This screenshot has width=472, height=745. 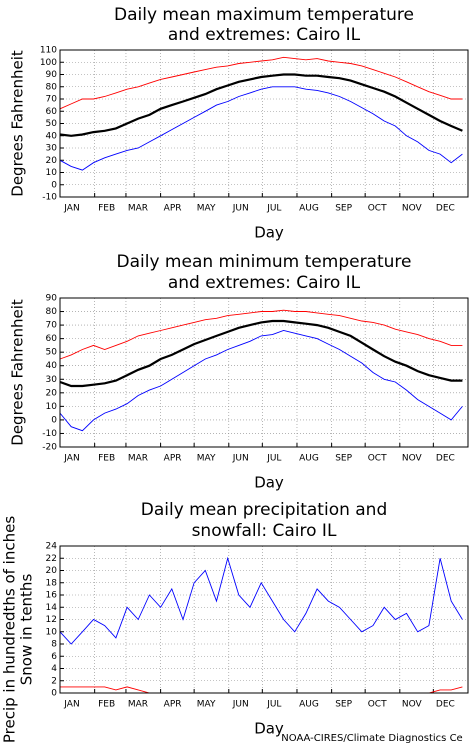 I want to click on y-tick-label: 14, so click(x=52, y=608).